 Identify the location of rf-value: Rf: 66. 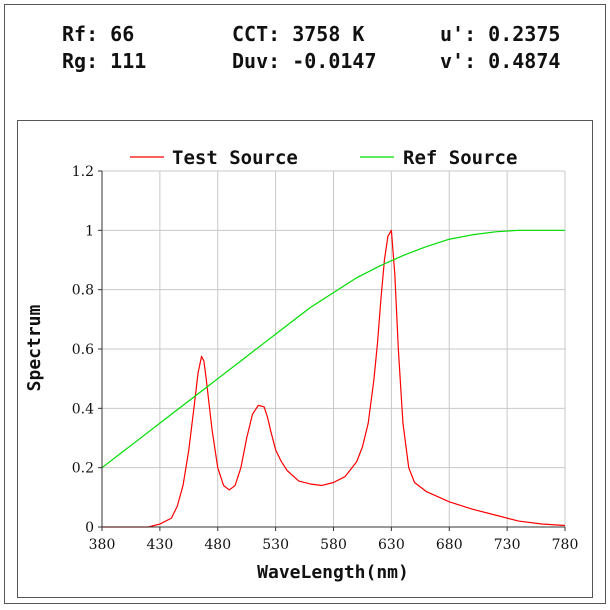
(98, 34).